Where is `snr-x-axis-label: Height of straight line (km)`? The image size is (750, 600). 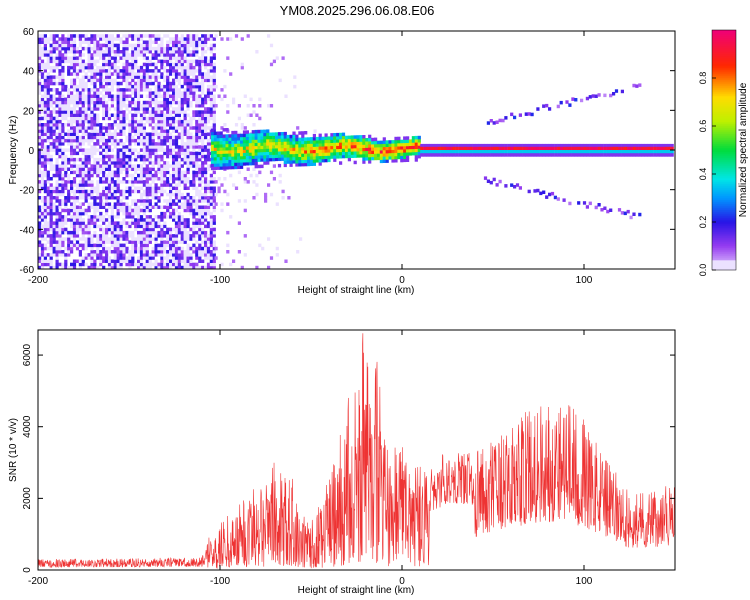
snr-x-axis-label: Height of straight line (km) is located at coordinates (356, 590).